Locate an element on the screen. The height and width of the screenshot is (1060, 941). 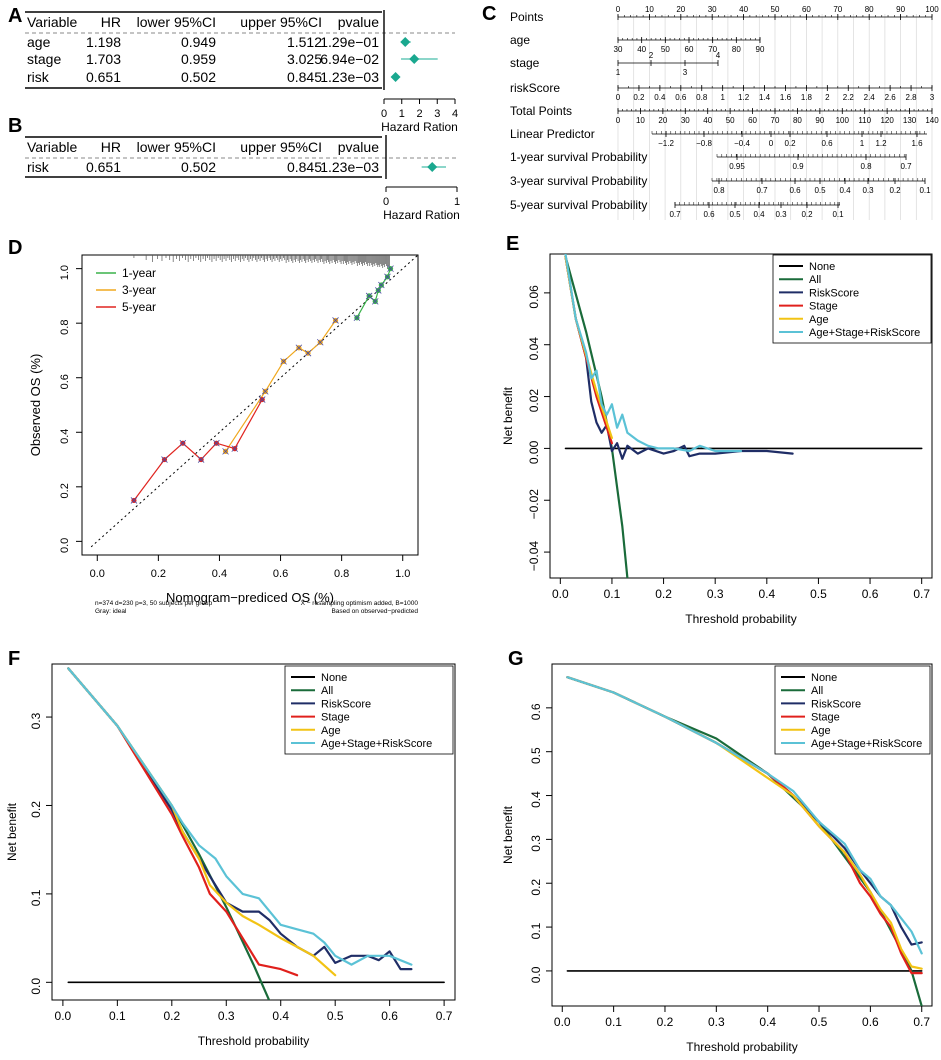
column-header: pvalue is located at coordinates (358, 22).